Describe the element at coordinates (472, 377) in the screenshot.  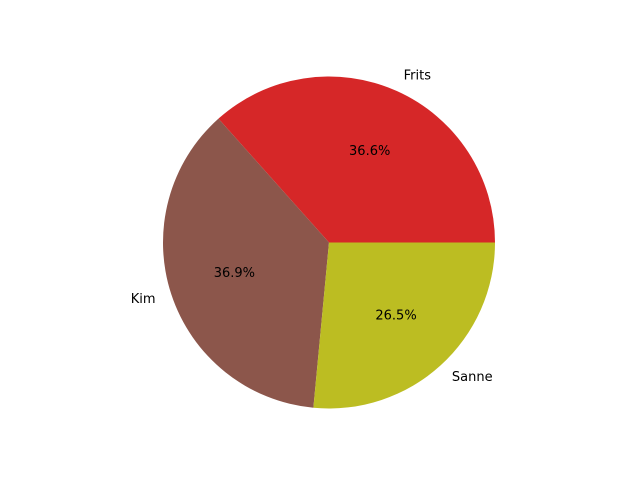
I see `pie-category-label-sanne: Sanne` at that location.